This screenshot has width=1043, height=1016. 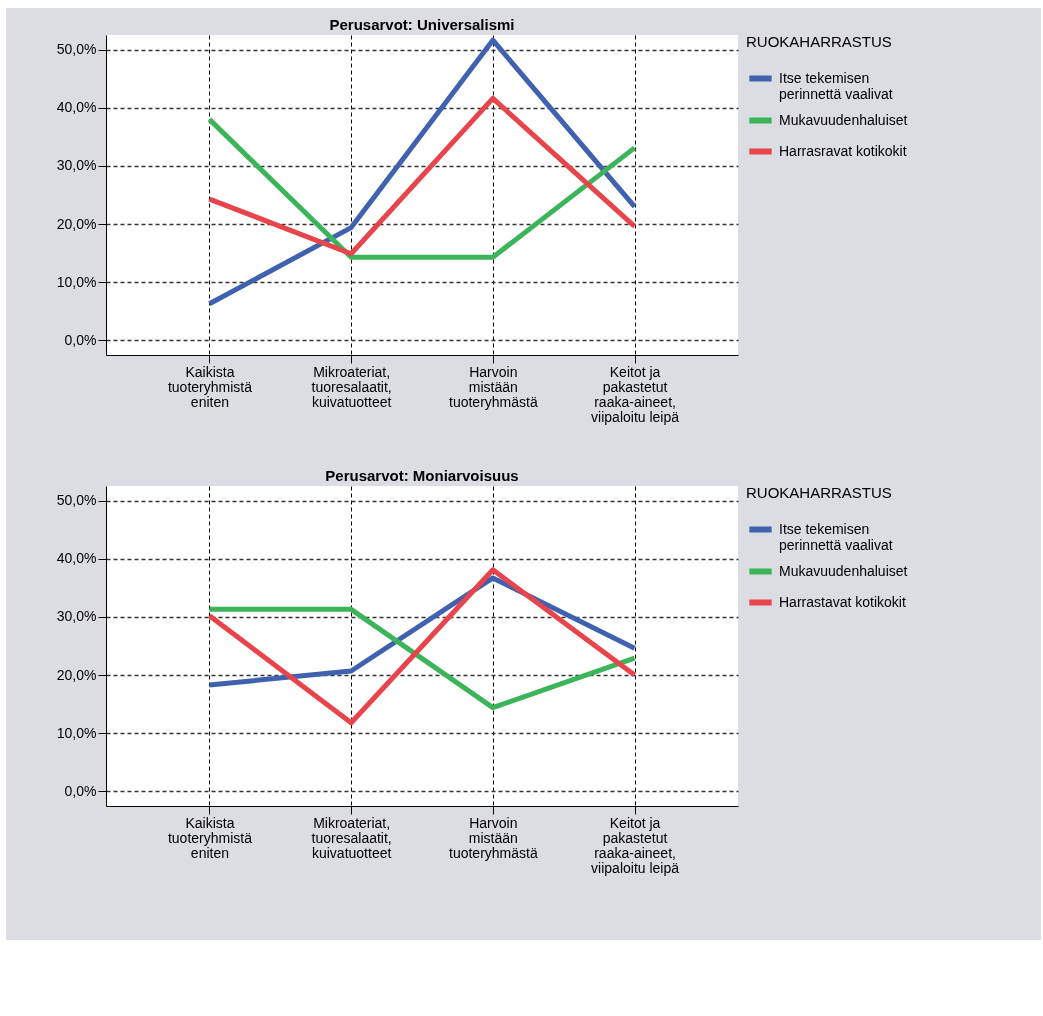 What do you see at coordinates (422, 475) in the screenshot?
I see `chart-title: Perusarvot: Moniarvoisuus` at bounding box center [422, 475].